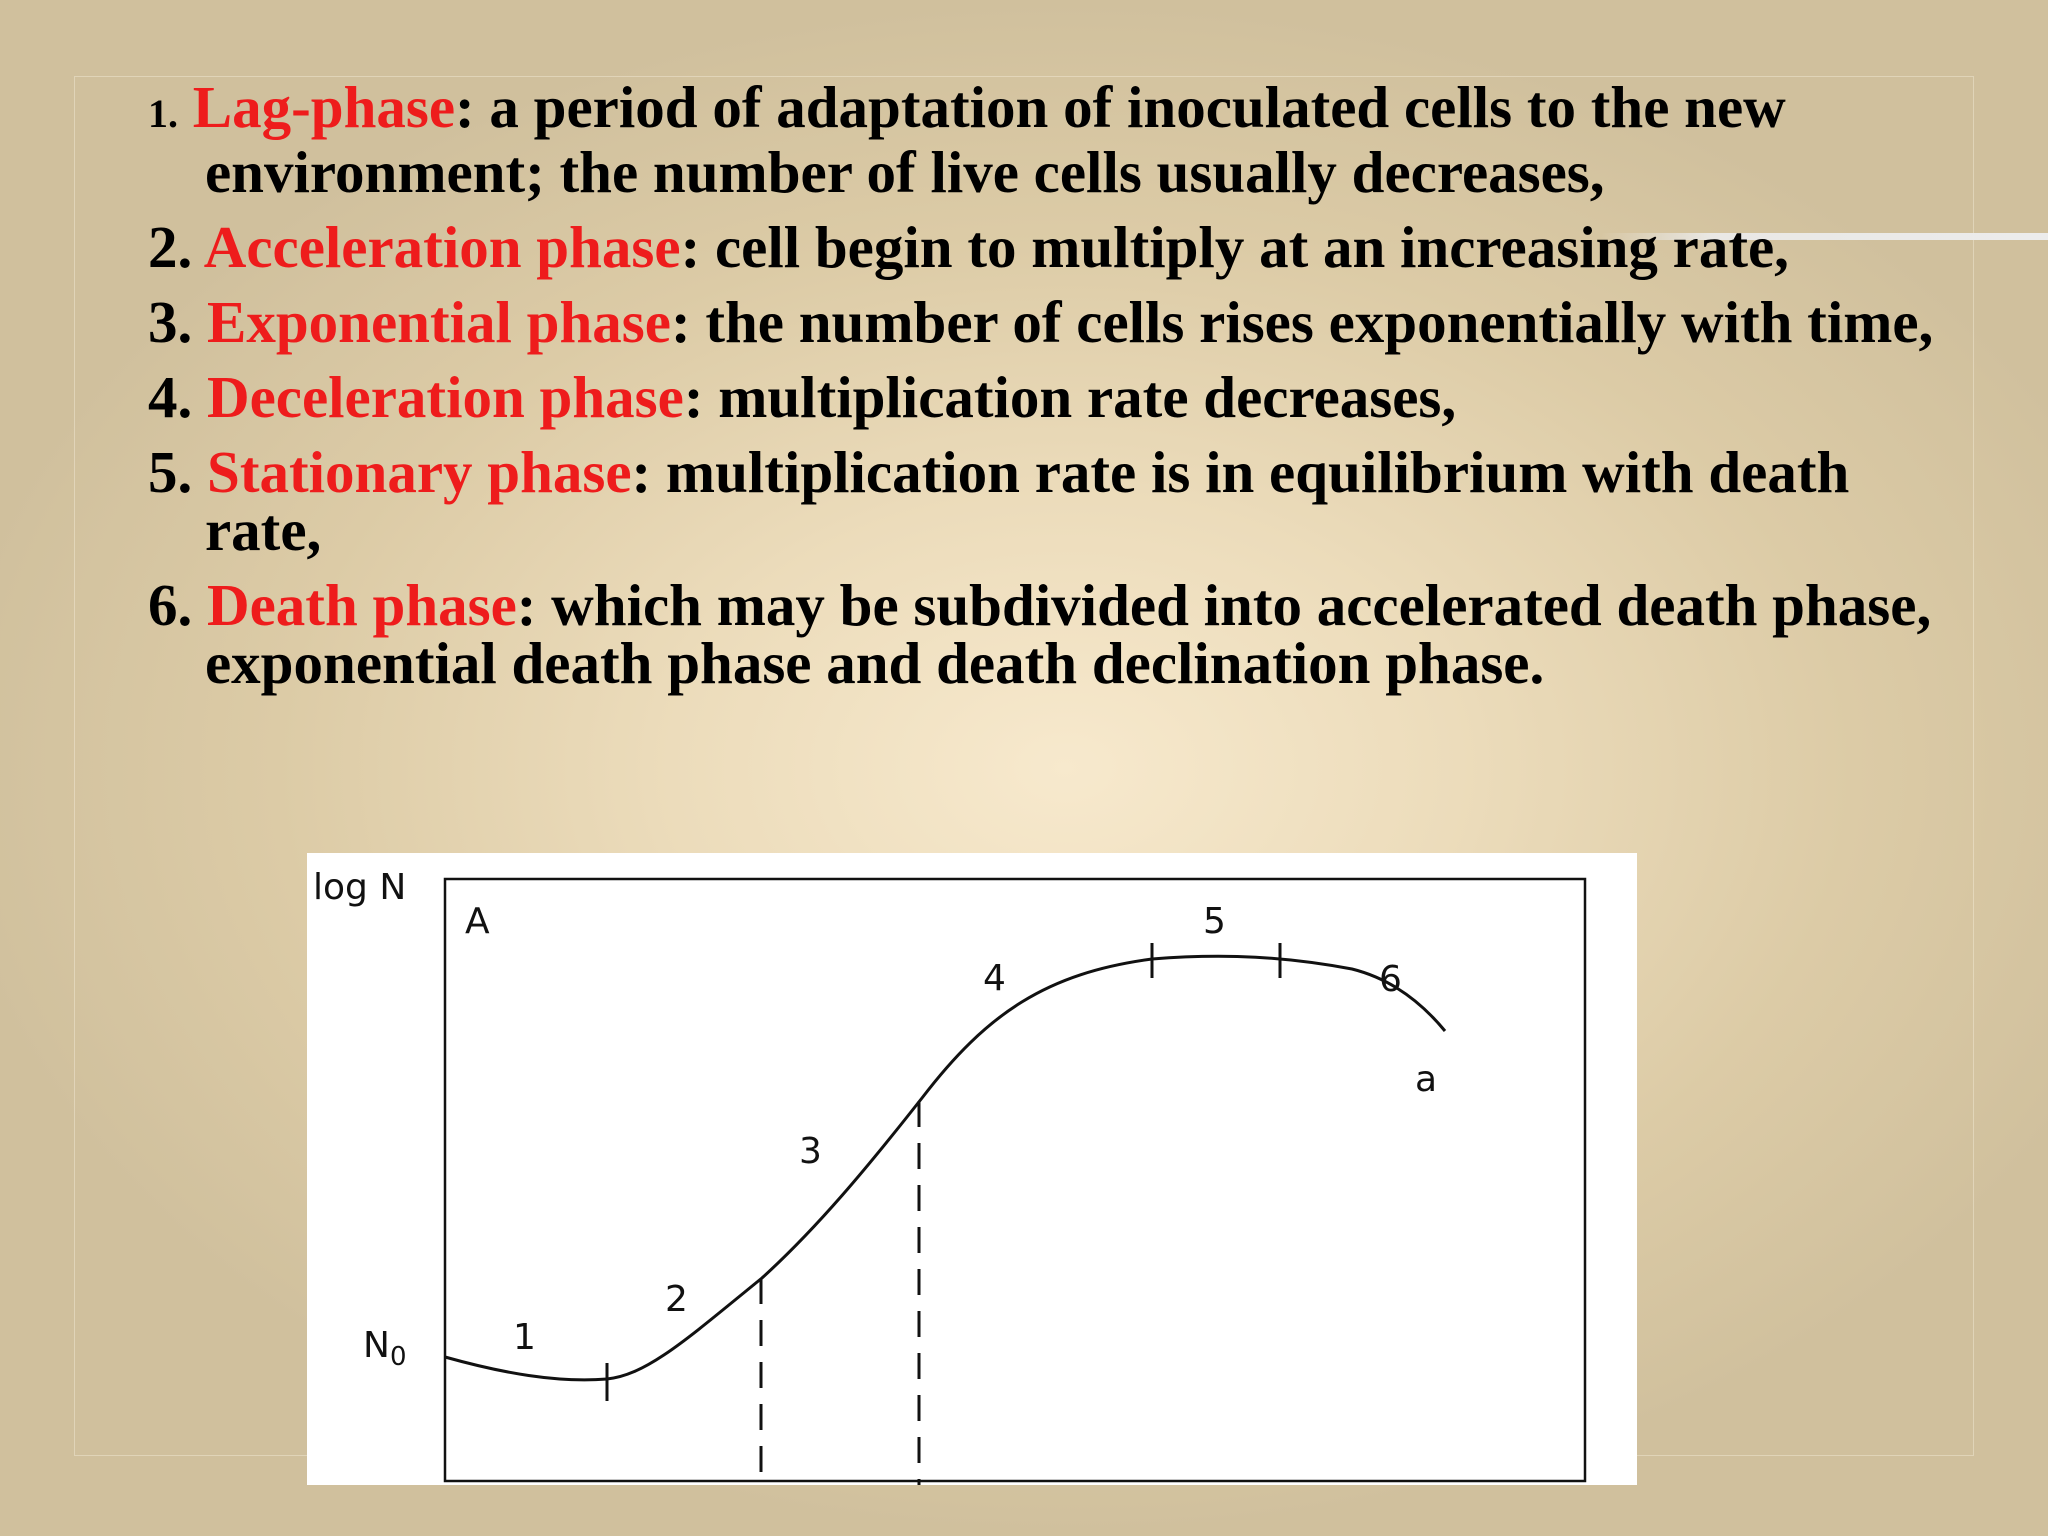 The width and height of the screenshot is (2048, 1536). What do you see at coordinates (376, 1345) in the screenshot?
I see `start-label-main: N` at bounding box center [376, 1345].